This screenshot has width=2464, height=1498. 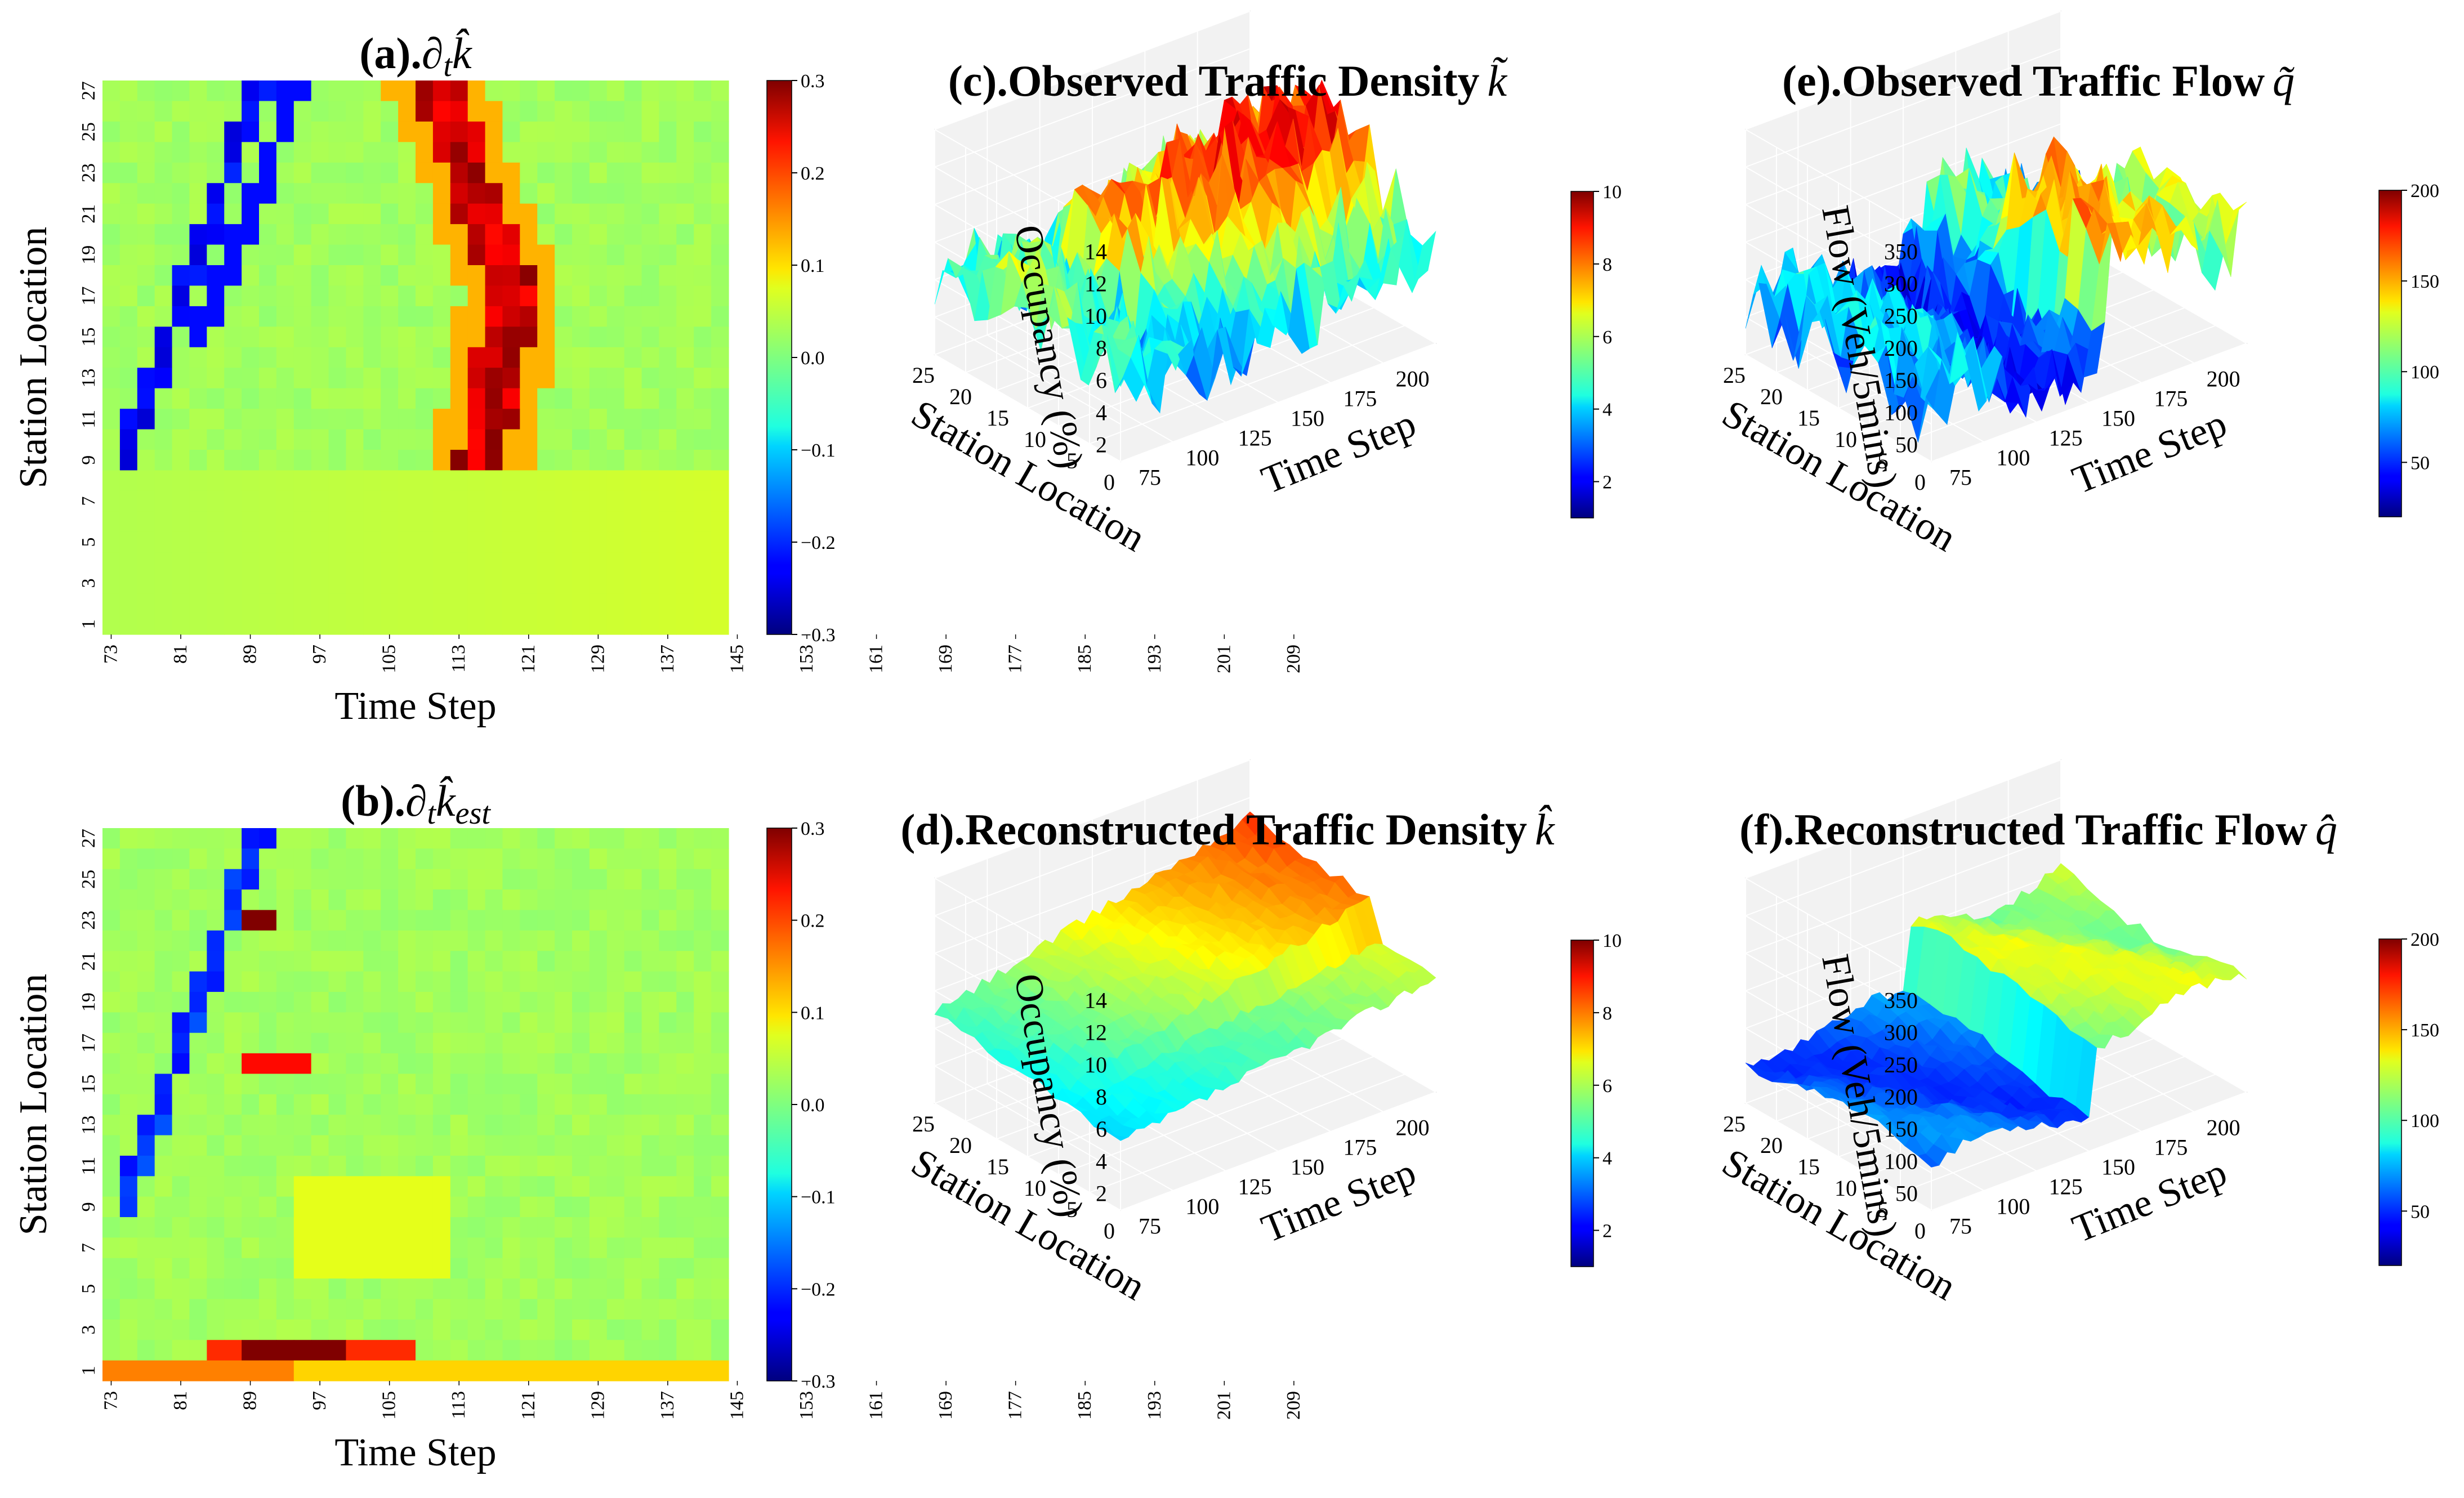 What do you see at coordinates (813, 358) in the screenshot?
I see `colorbar-tick-label: 0.0` at bounding box center [813, 358].